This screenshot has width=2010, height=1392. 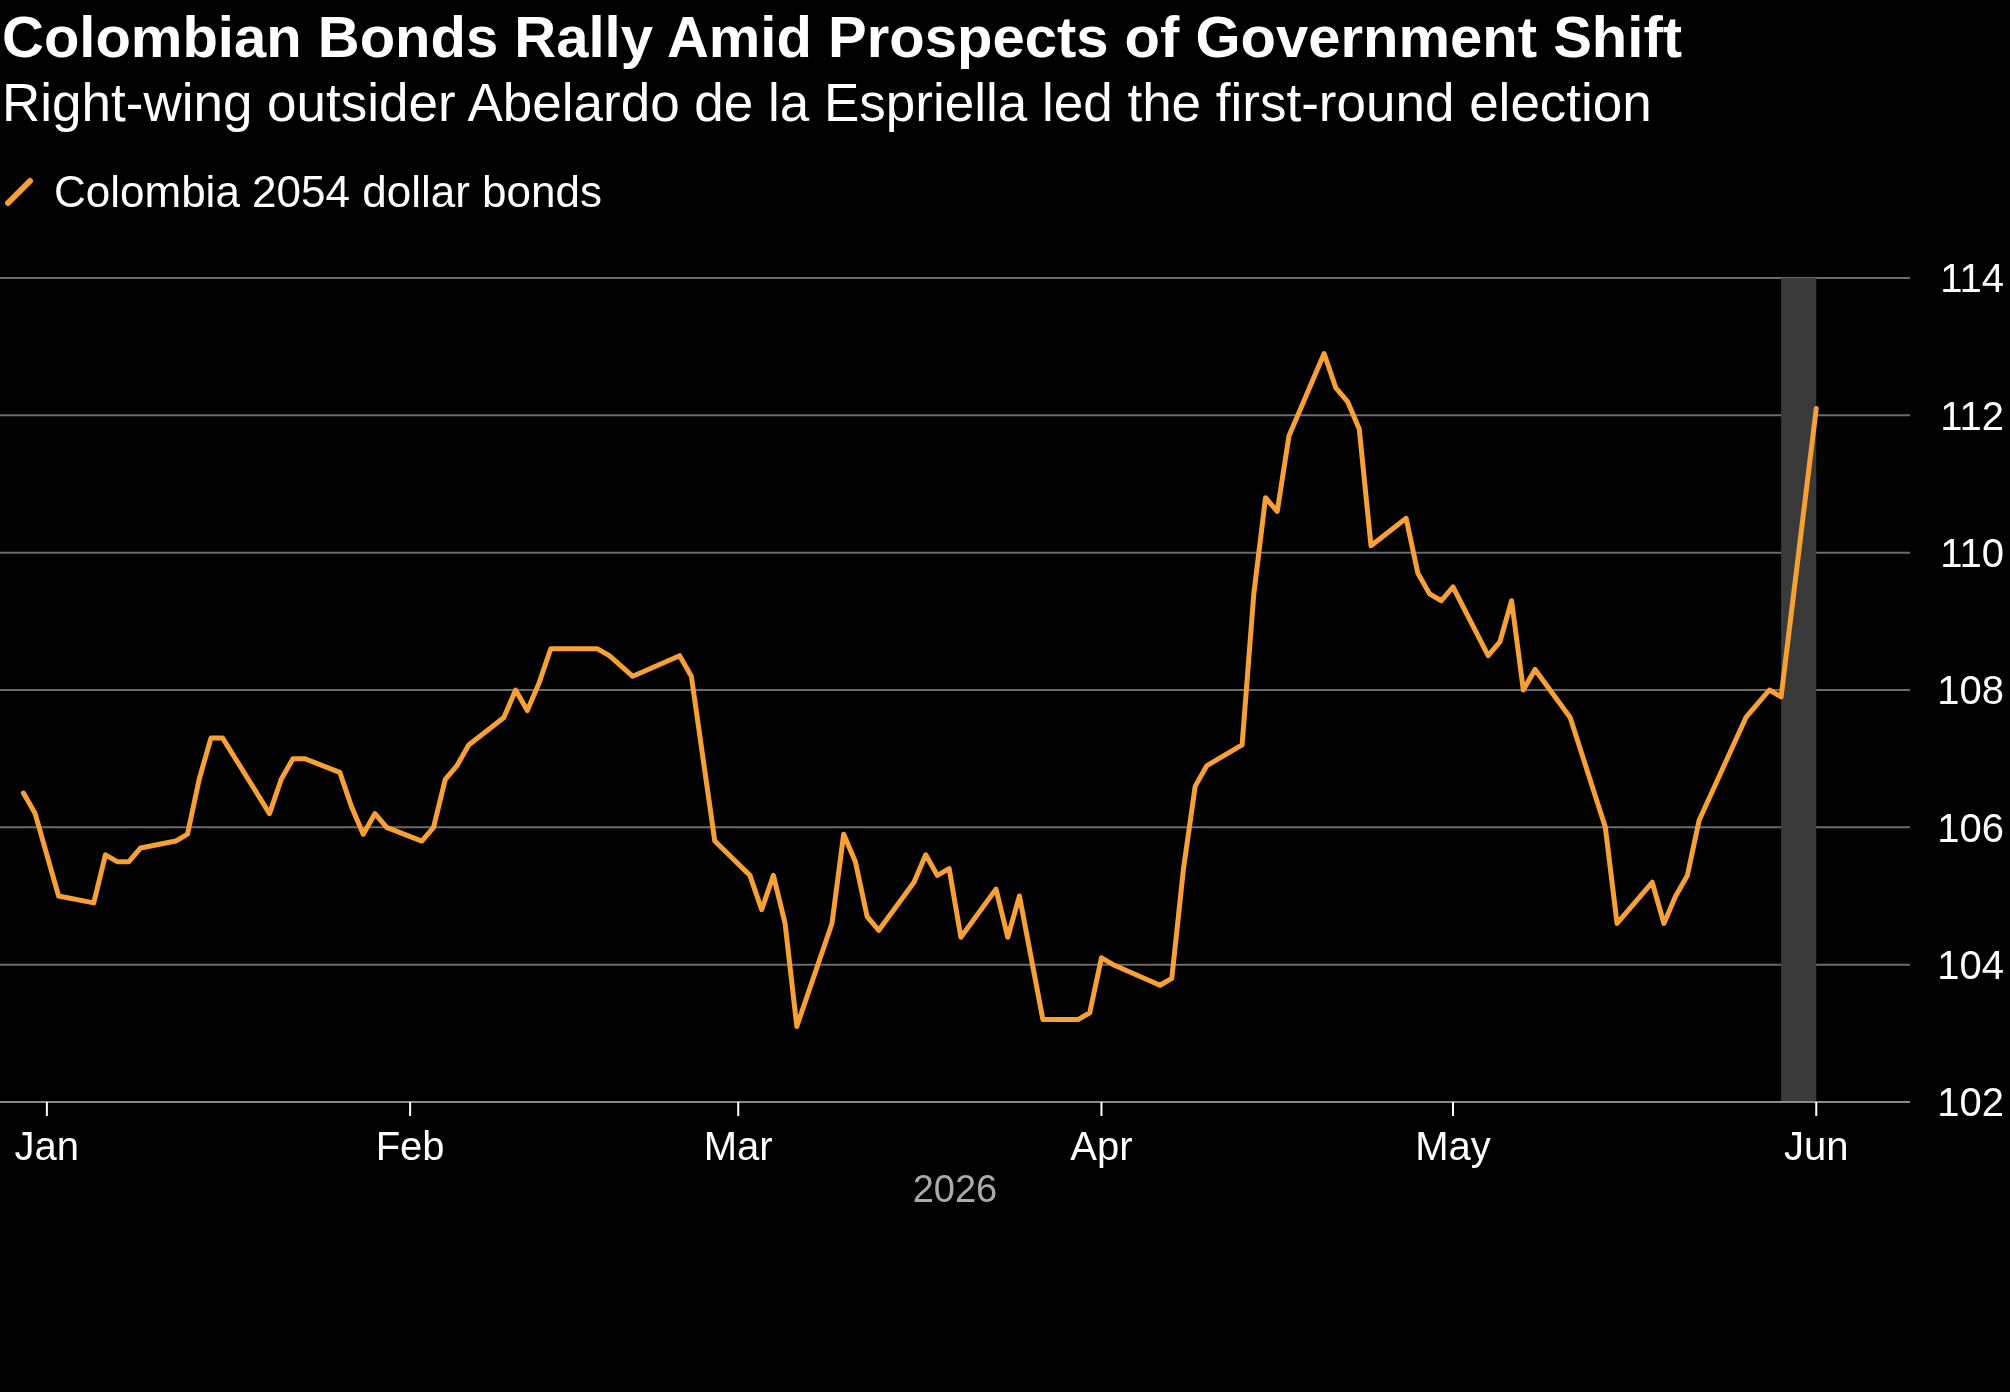 What do you see at coordinates (1972, 415) in the screenshot?
I see `y-tick-label: 112` at bounding box center [1972, 415].